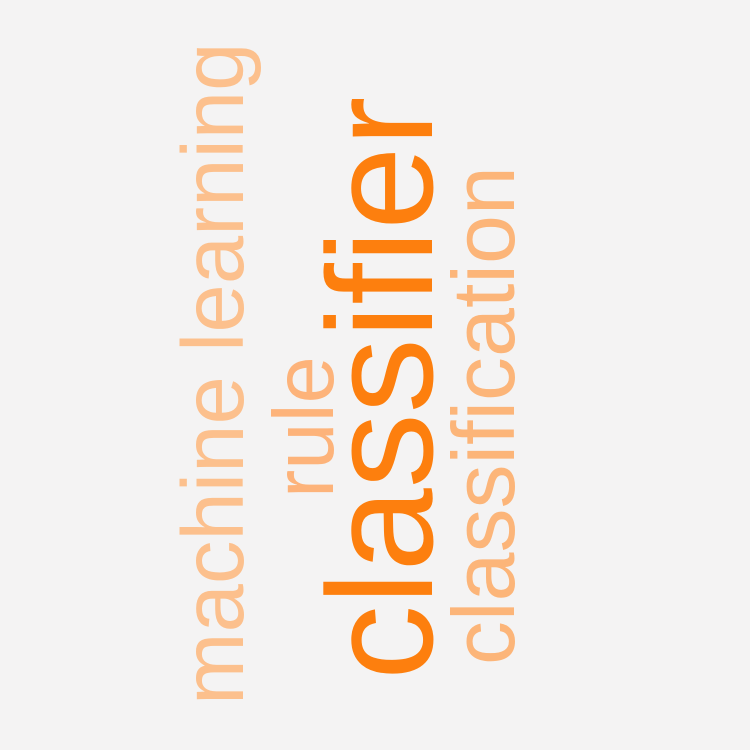 The image size is (750, 750). Describe the element at coordinates (483, 415) in the screenshot. I see `word-classification: classification` at that location.